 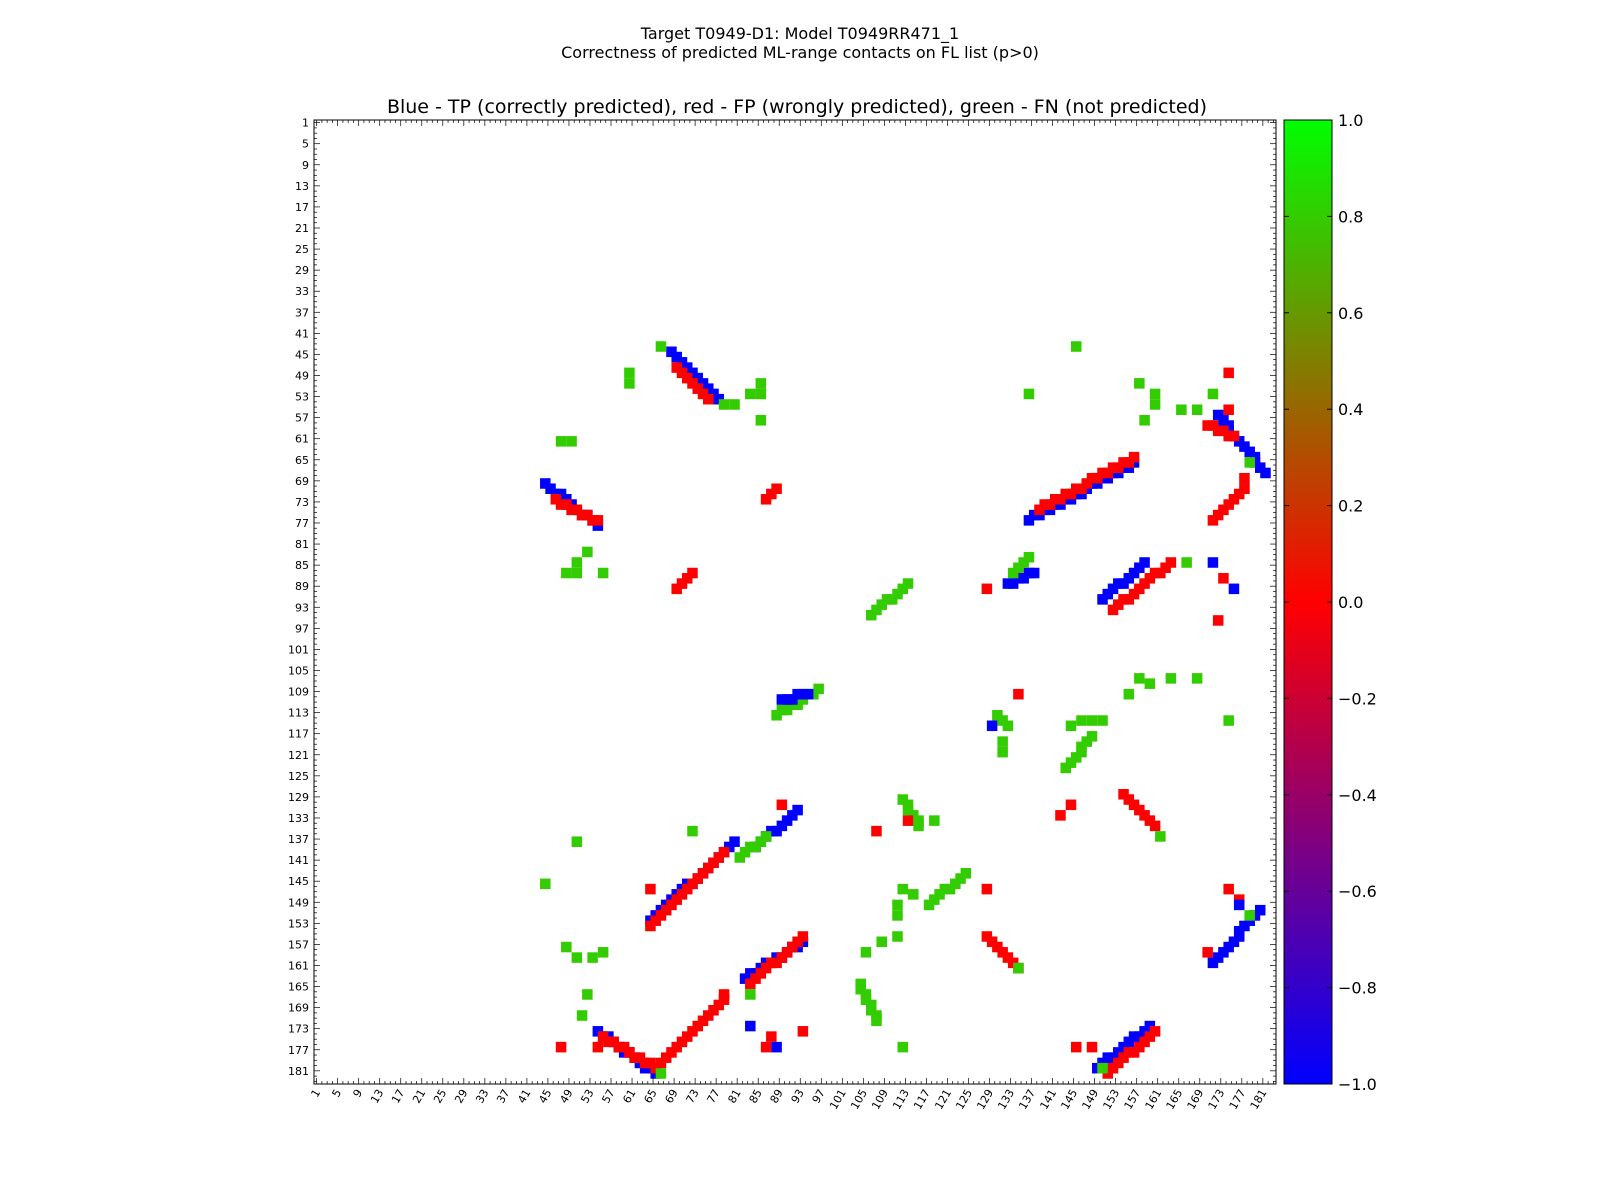 I want to click on x-tick-label: 101, so click(x=838, y=1099).